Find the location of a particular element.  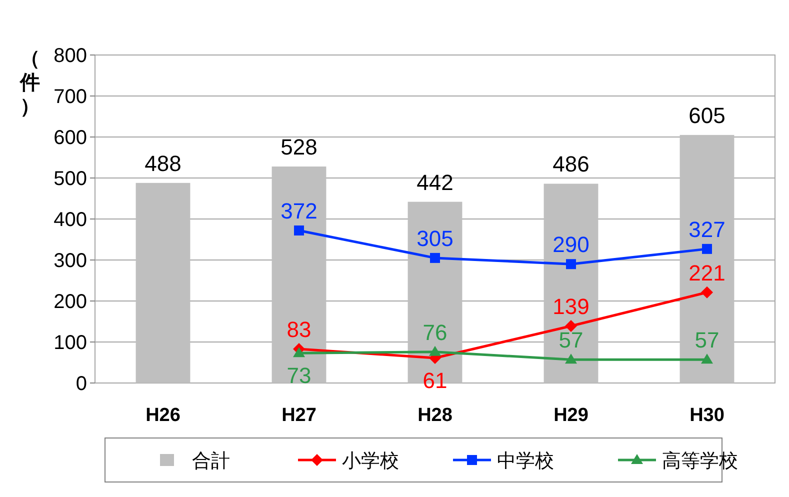

y-tick-label: 700 is located at coordinates (70, 97).